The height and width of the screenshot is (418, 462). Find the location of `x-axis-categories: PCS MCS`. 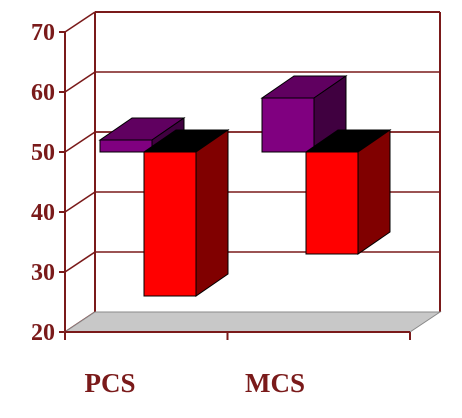

x-axis-categories: PCS MCS is located at coordinates (194, 383).